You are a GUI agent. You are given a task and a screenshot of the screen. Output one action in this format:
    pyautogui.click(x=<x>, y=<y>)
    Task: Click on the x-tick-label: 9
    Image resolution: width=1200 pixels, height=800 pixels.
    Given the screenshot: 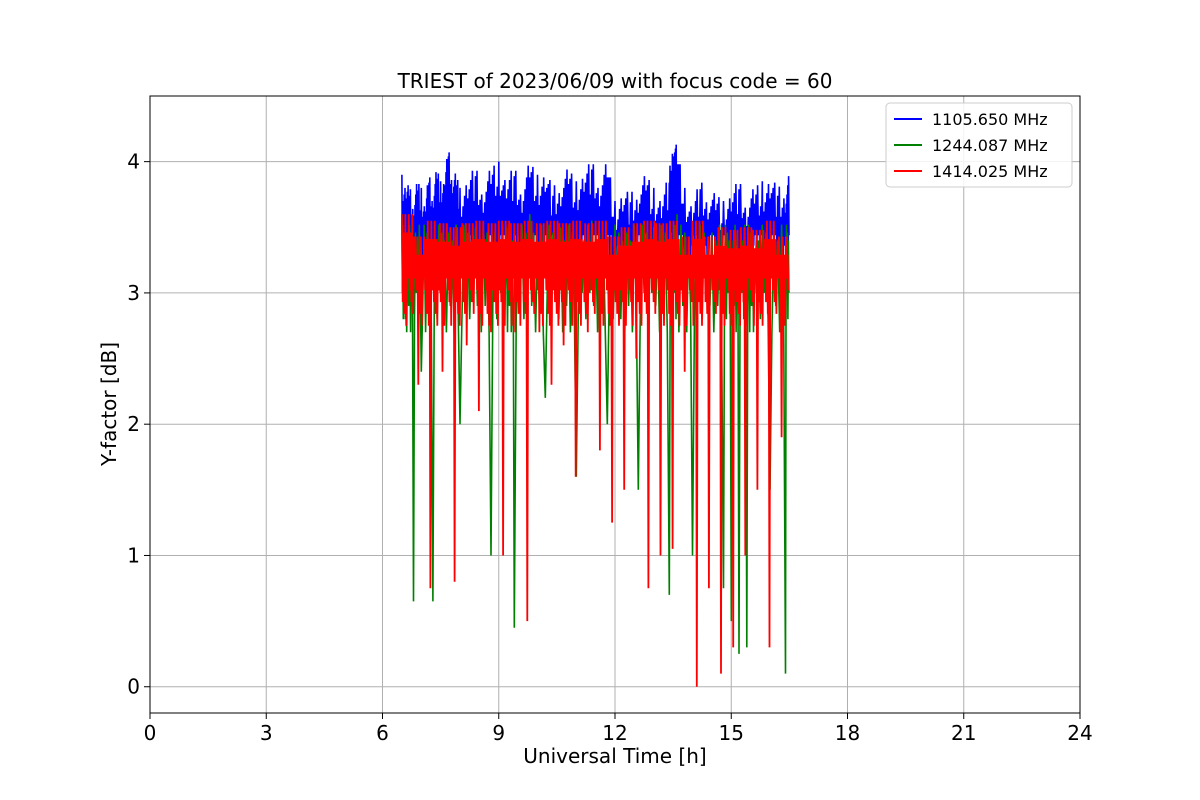 What is the action you would take?
    pyautogui.click(x=498, y=733)
    